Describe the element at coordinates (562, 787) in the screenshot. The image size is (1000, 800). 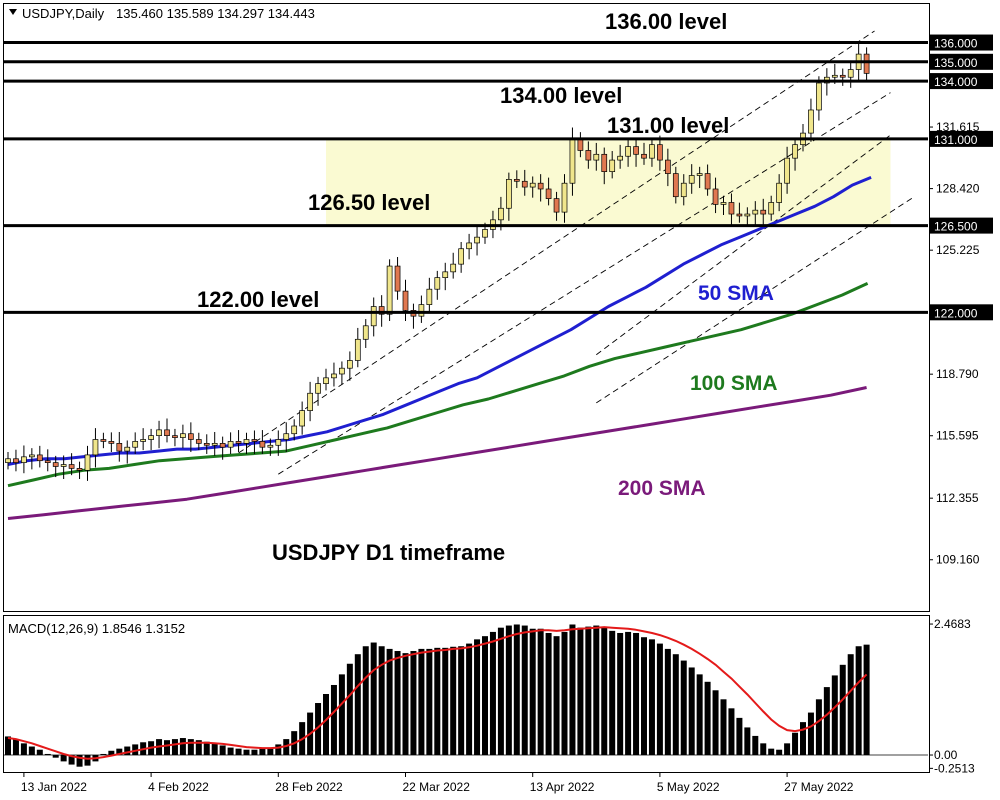
I see `x-tick-label: 13 Apr 2022` at that location.